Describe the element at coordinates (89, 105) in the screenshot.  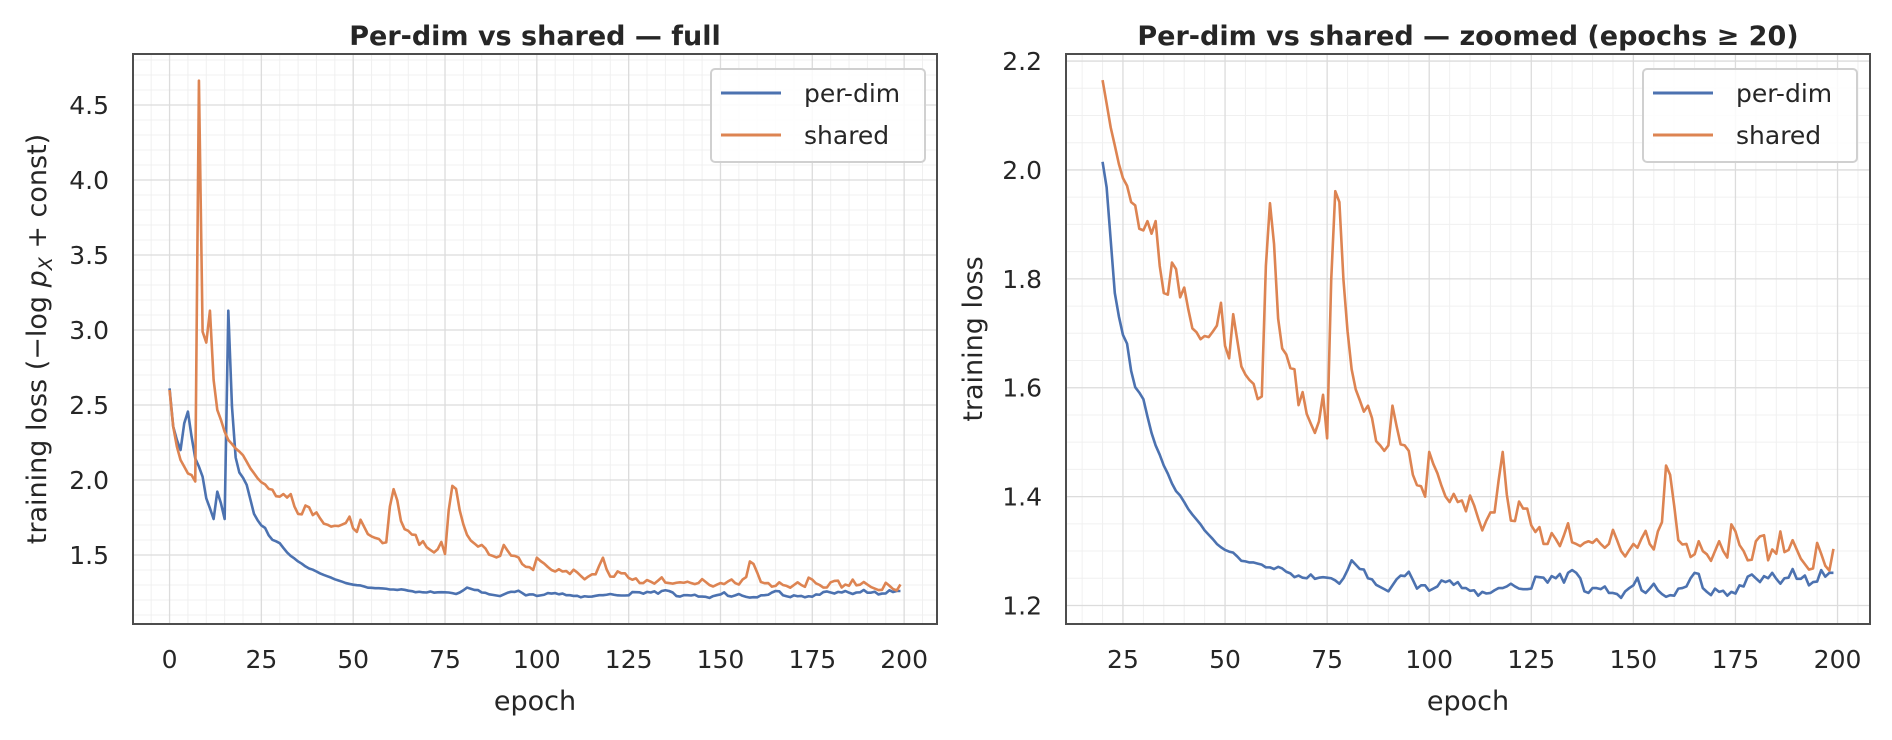
I see `y-tick-label: 4.5` at that location.